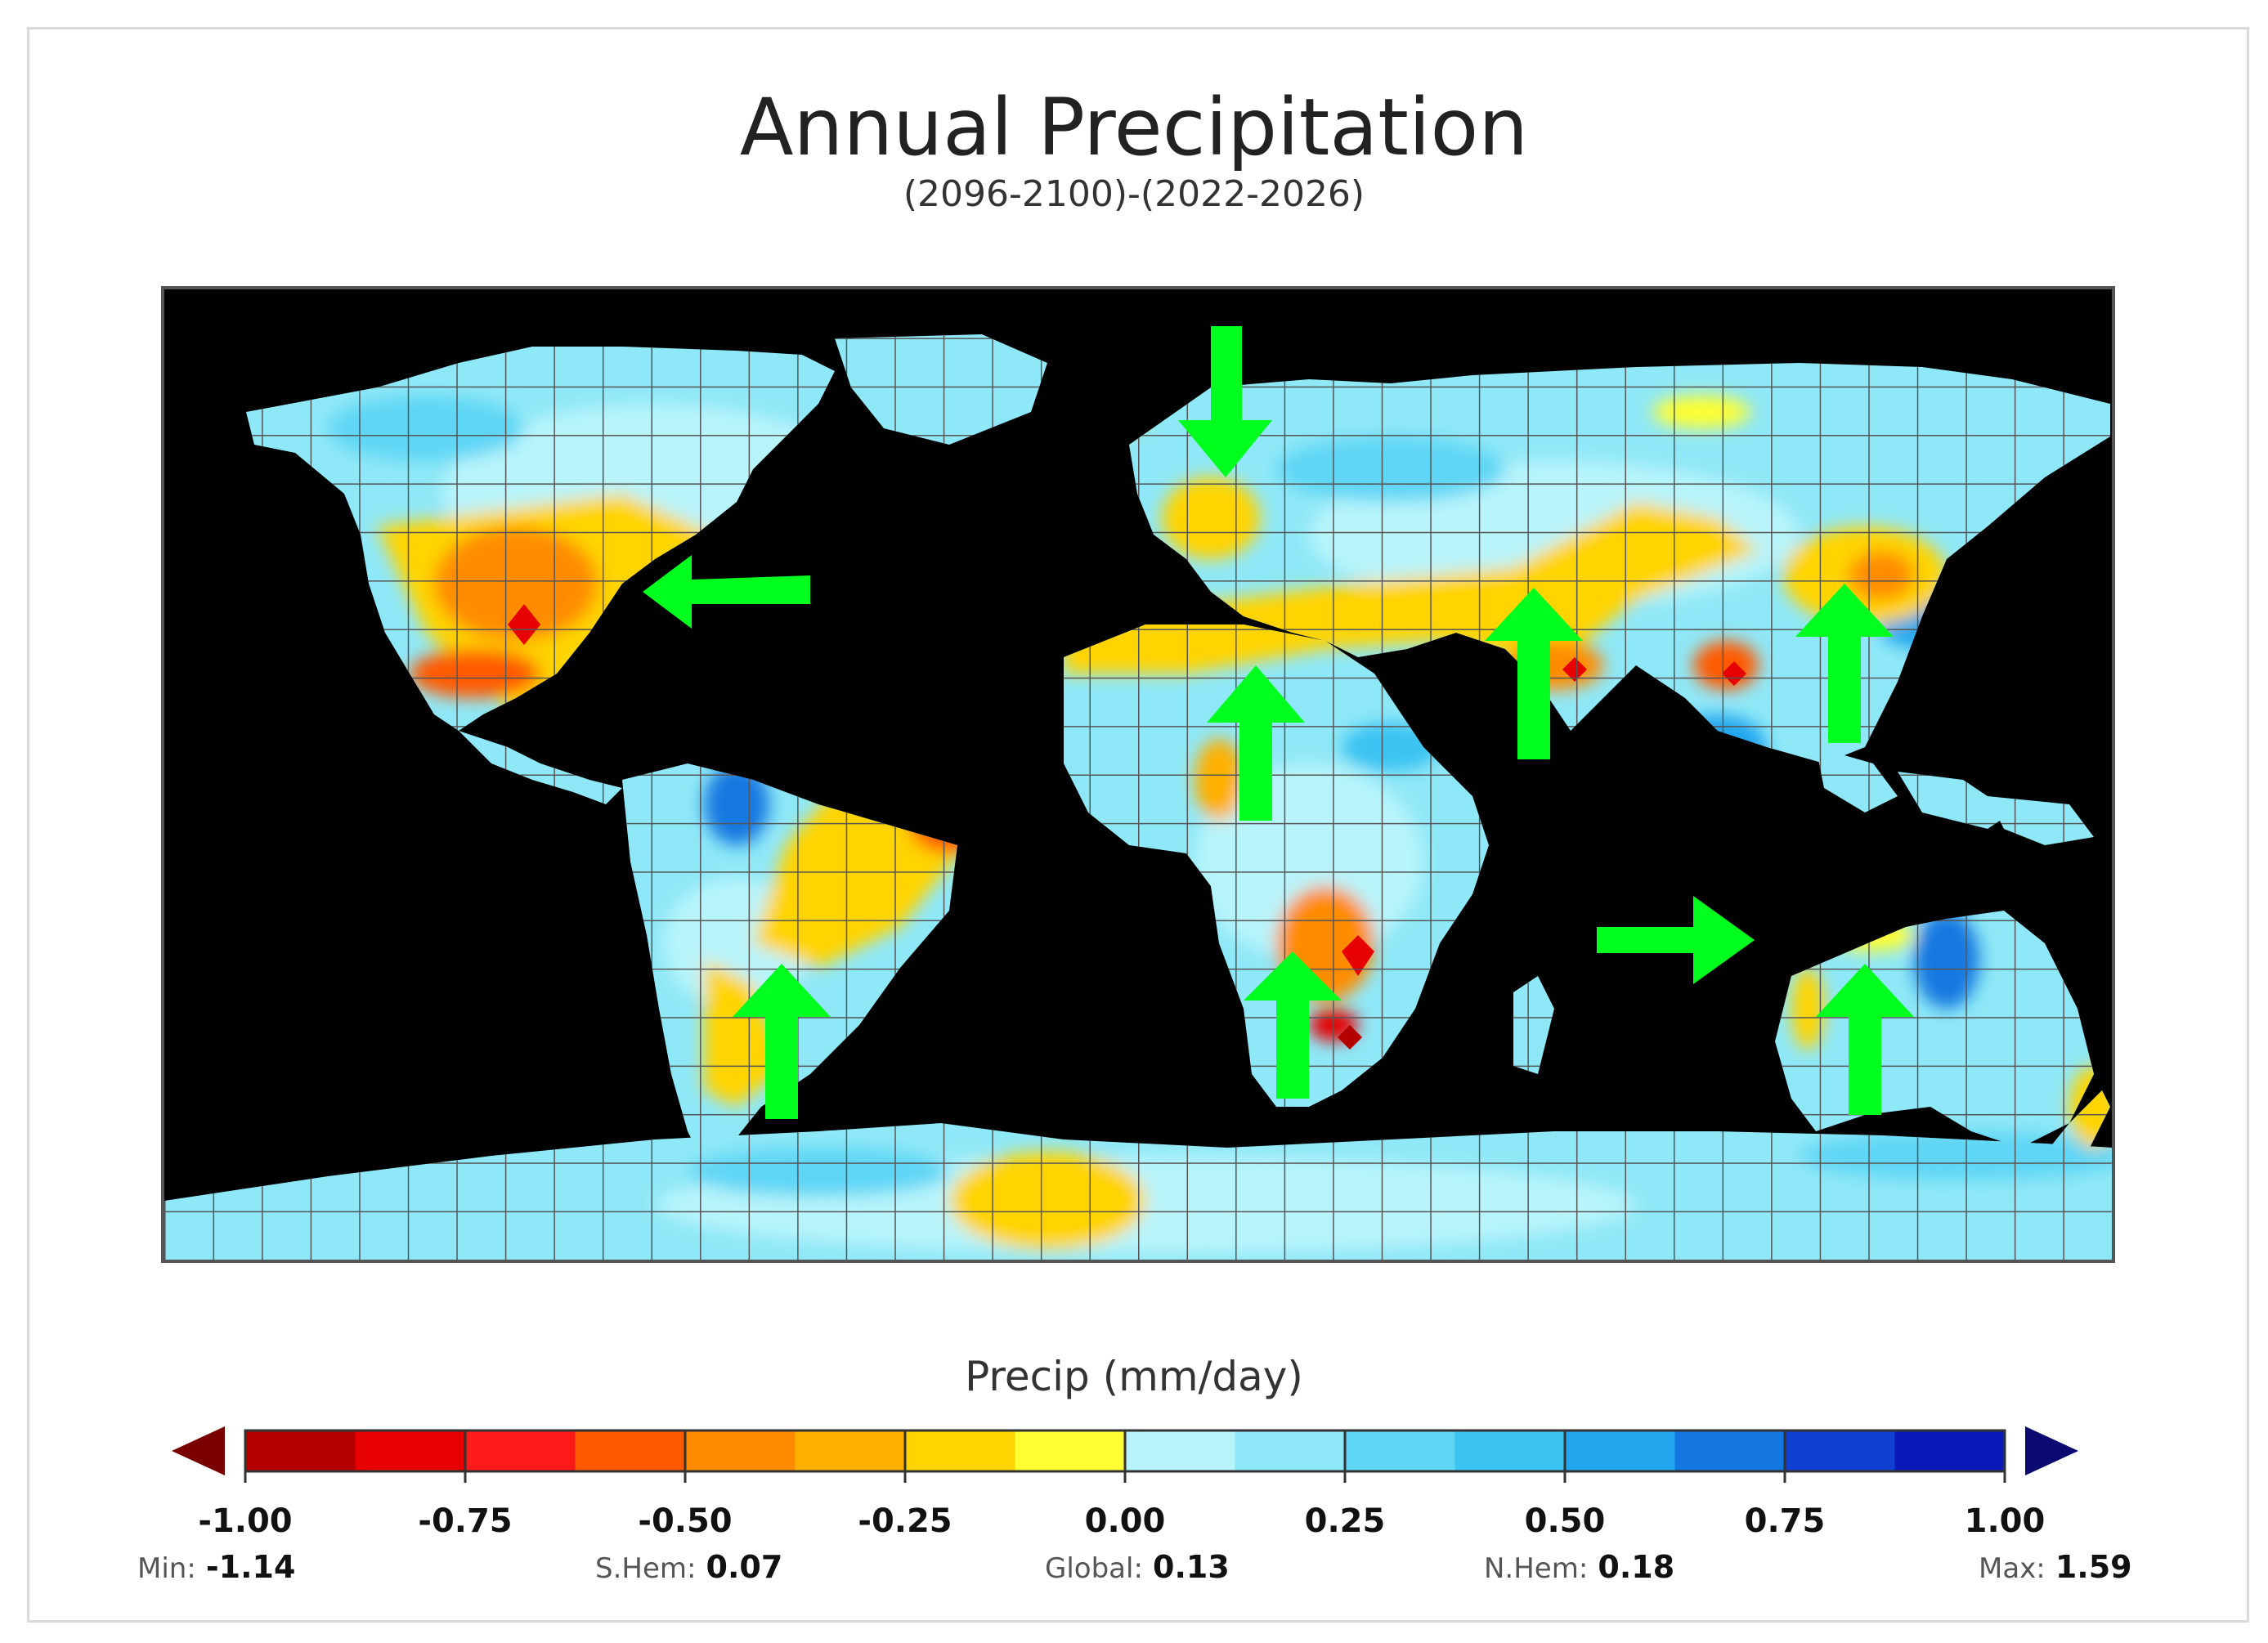 The width and height of the screenshot is (2268, 1643). I want to click on stat-nhem-label: N.Hem:, so click(1536, 1569).